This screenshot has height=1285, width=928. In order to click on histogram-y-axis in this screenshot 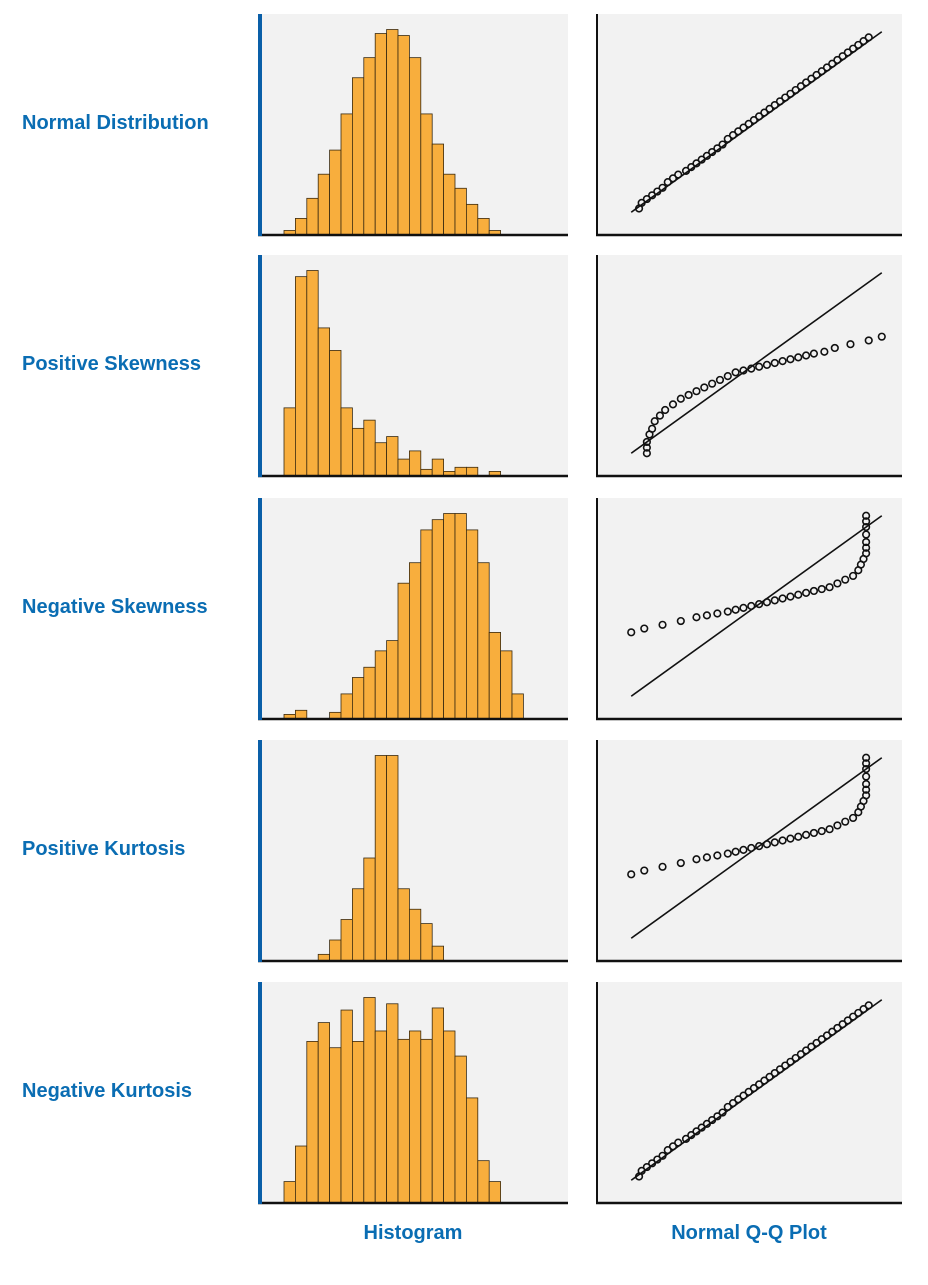, I will do `click(260, 1093)`.